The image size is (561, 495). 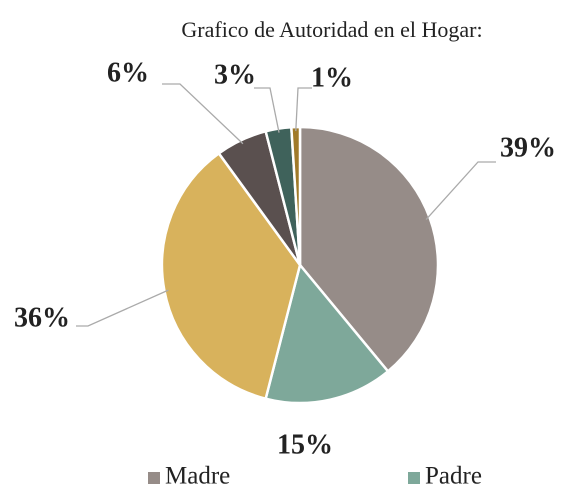 I want to click on data-label: 39%, so click(x=528, y=147).